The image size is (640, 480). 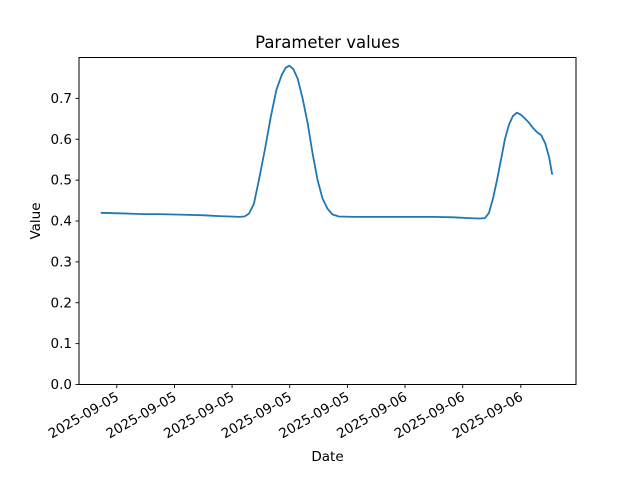 What do you see at coordinates (61, 344) in the screenshot?
I see `y-tick-label: 0.1` at bounding box center [61, 344].